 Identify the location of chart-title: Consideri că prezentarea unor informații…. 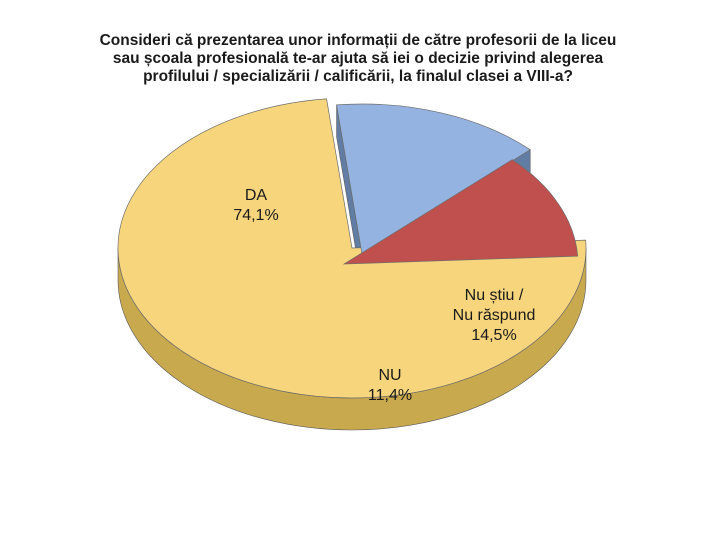
(358, 59).